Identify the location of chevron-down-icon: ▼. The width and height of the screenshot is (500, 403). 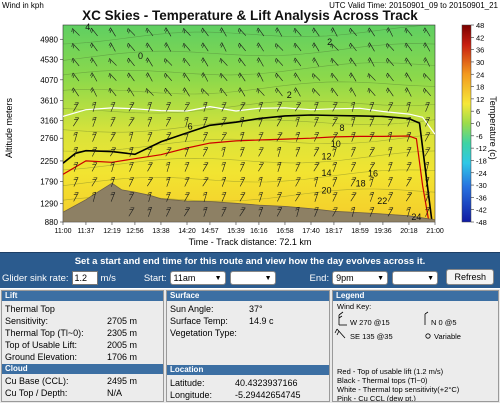
(268, 278).